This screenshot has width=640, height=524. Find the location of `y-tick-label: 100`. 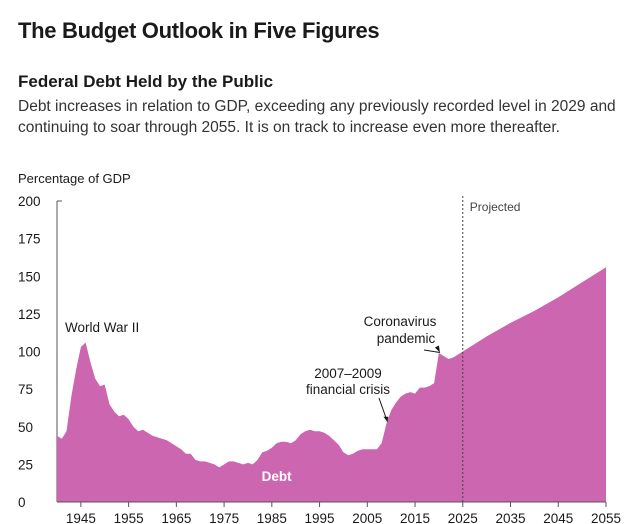

y-tick-label: 100 is located at coordinates (29, 352).